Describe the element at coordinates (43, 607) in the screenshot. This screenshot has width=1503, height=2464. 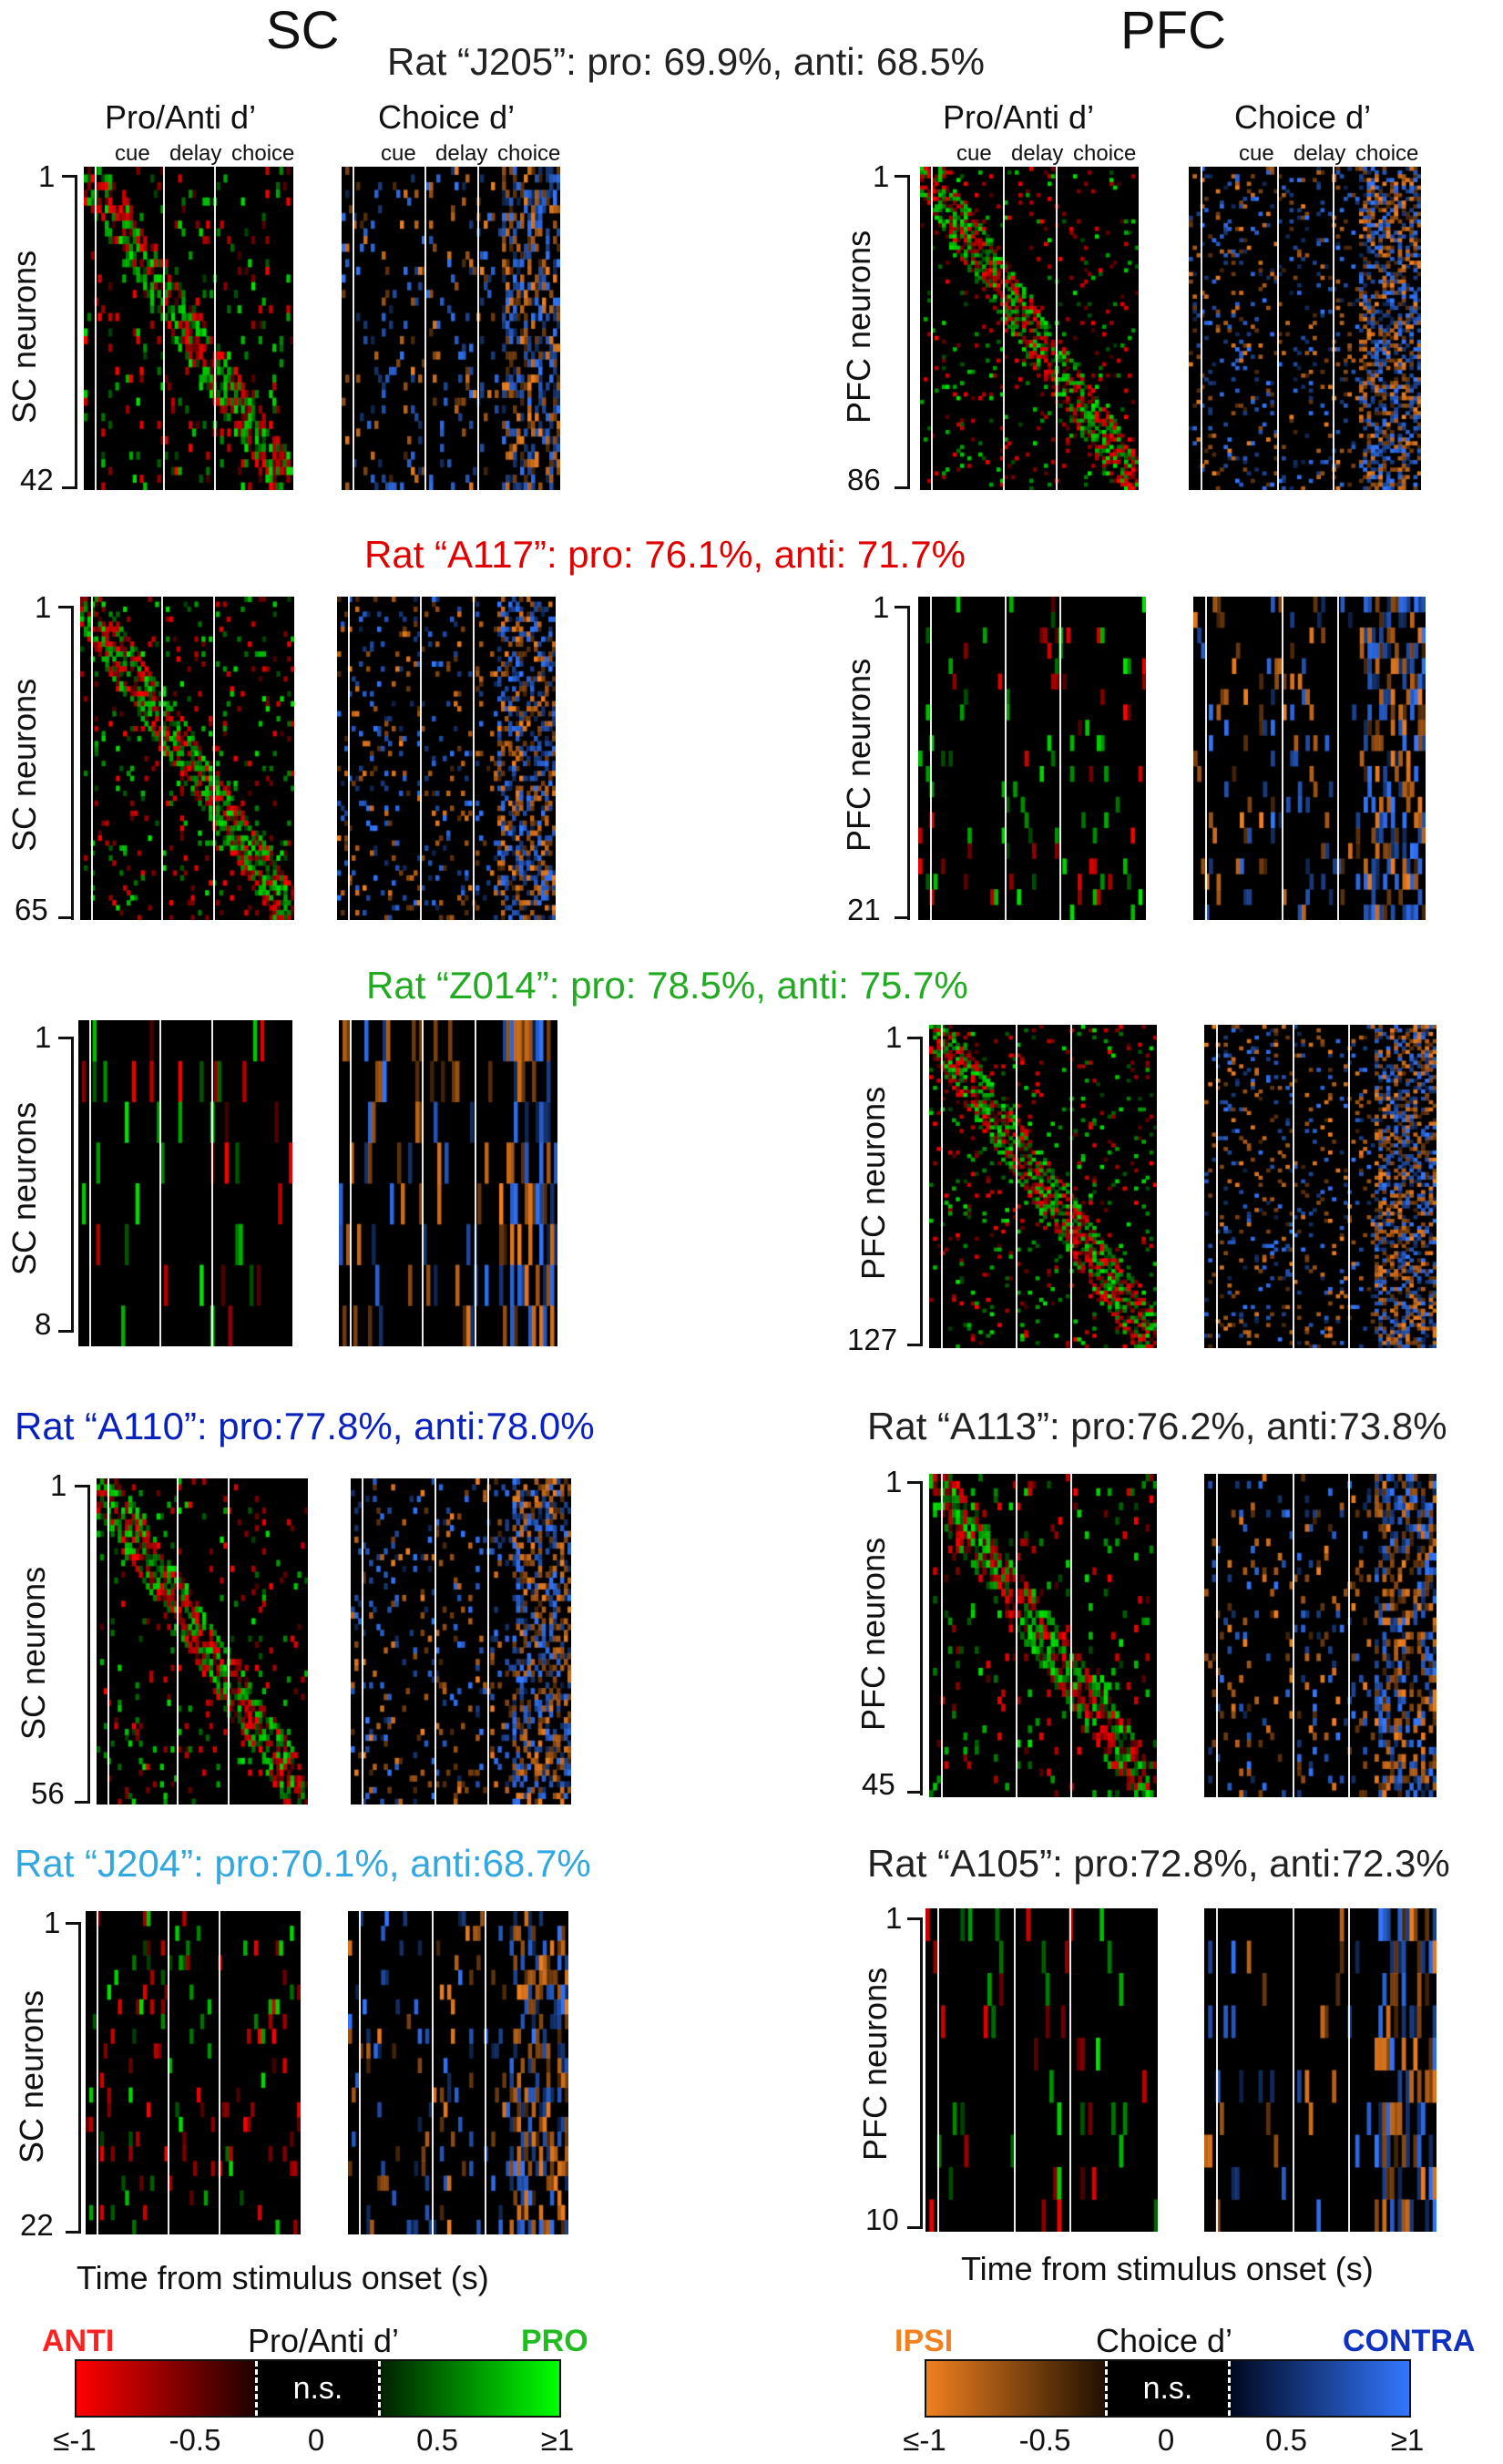
I see `ytick-start-sc-A117: 1` at that location.